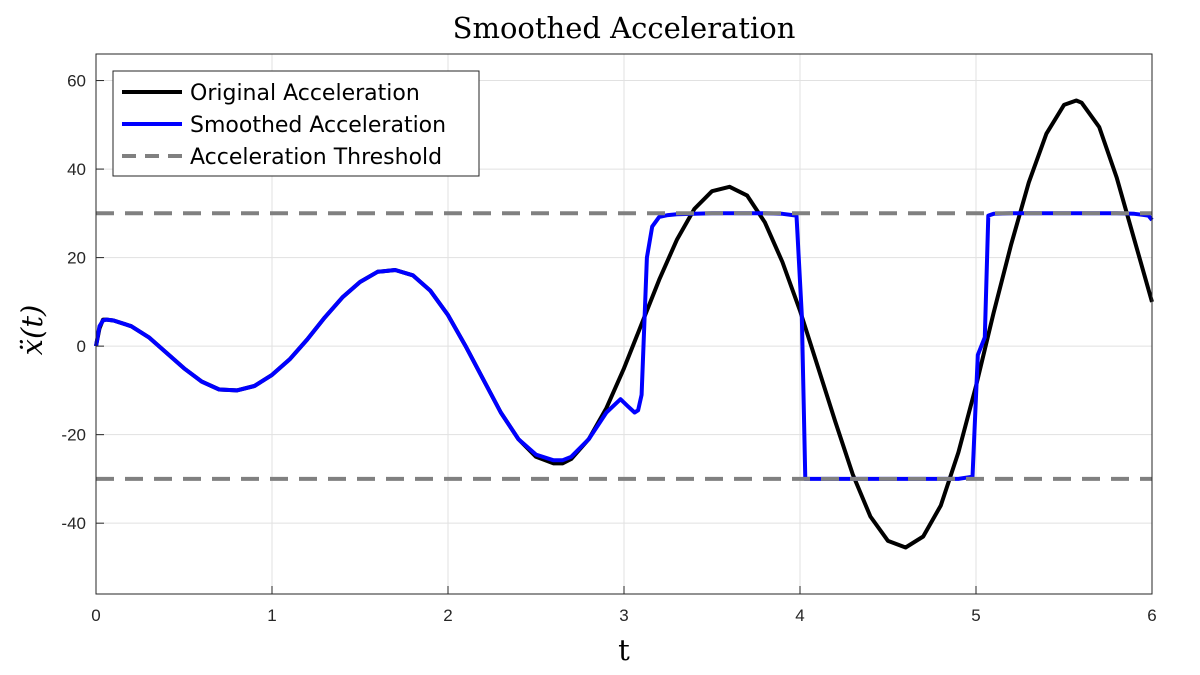 This screenshot has height=675, width=1200. I want to click on legend-label-original: Original Acceleration, so click(305, 93).